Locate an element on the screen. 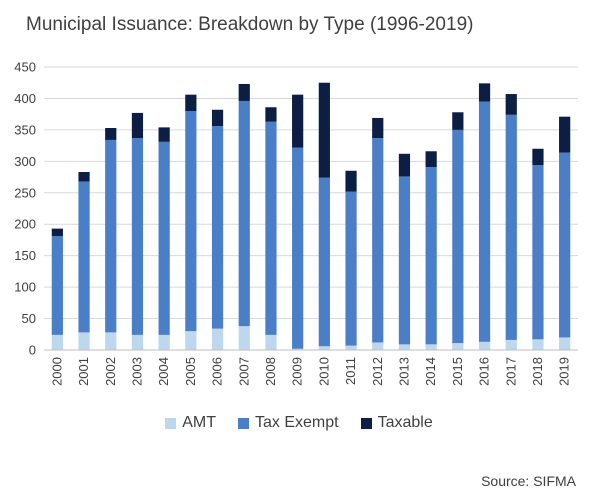 The height and width of the screenshot is (500, 598). x-tick-label: 2013 is located at coordinates (403, 371).